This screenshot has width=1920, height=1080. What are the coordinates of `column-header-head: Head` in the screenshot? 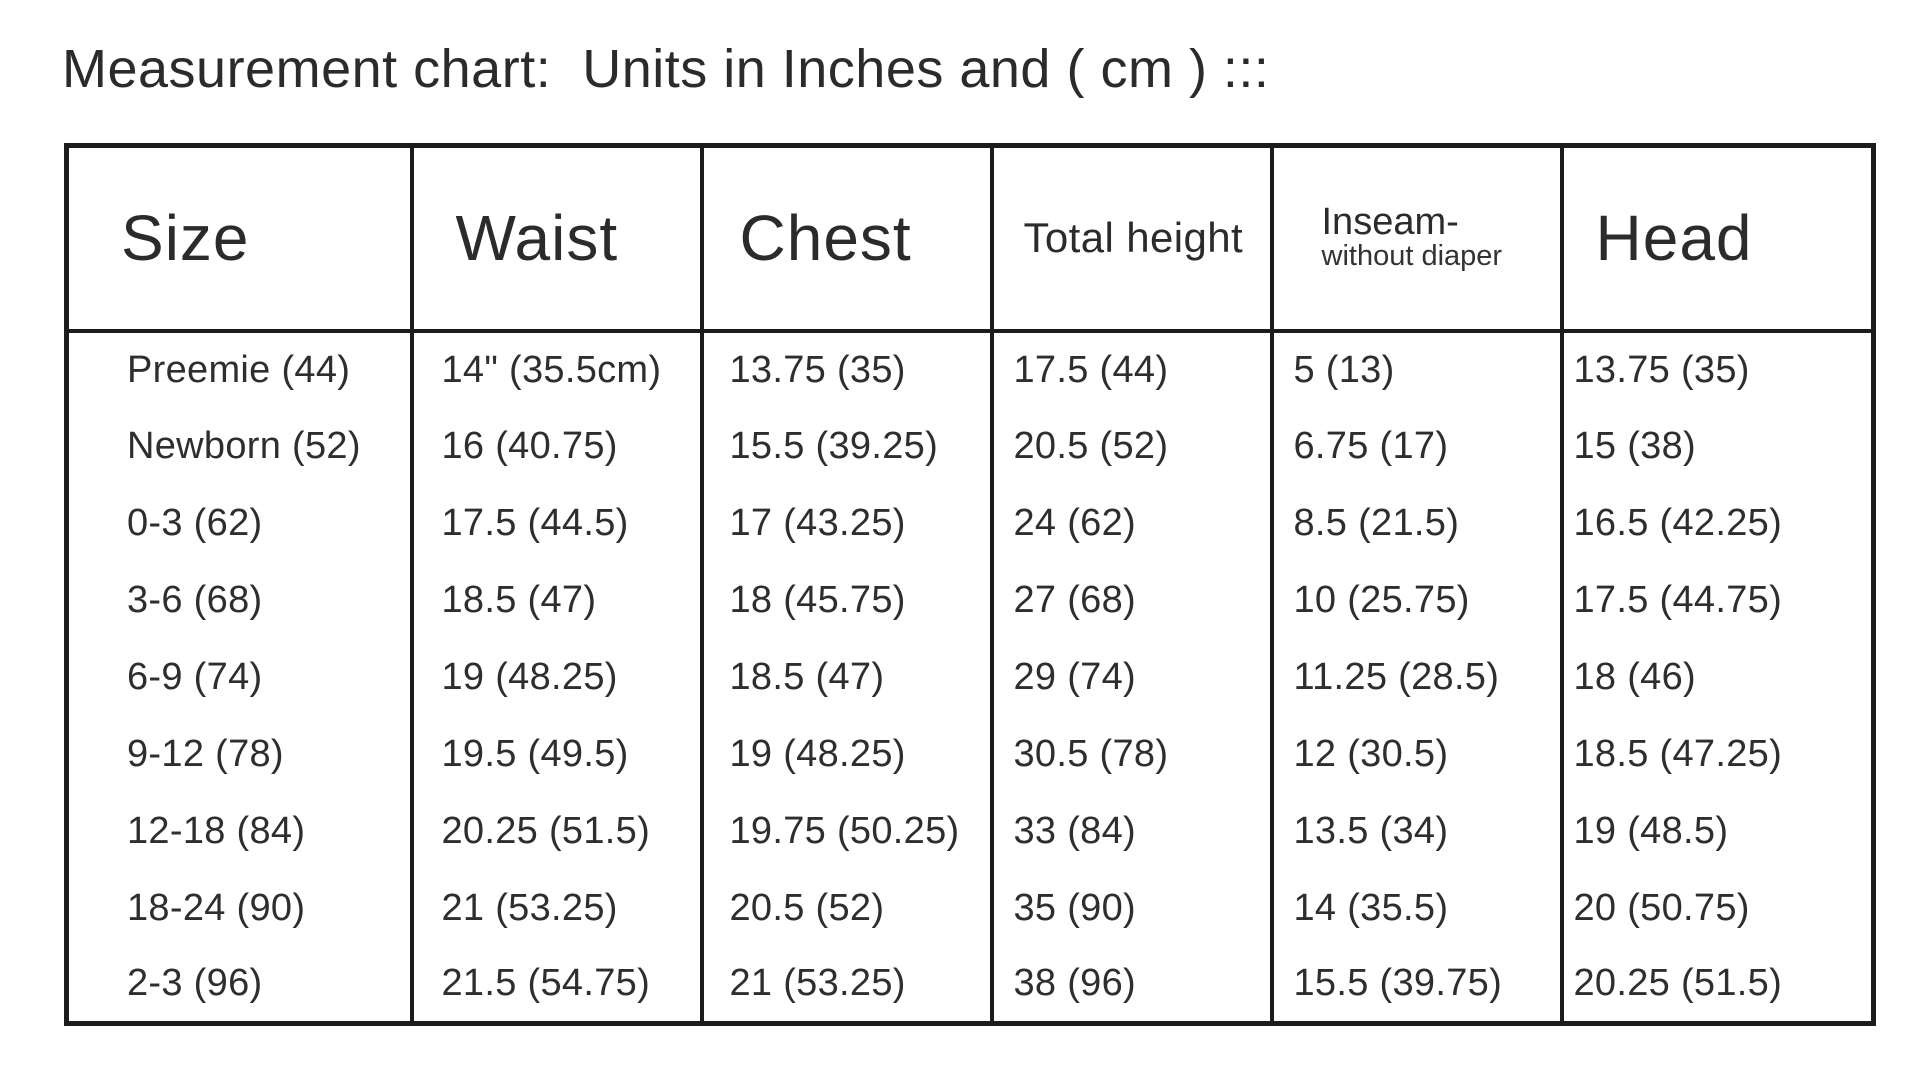 It's located at (1717, 239).